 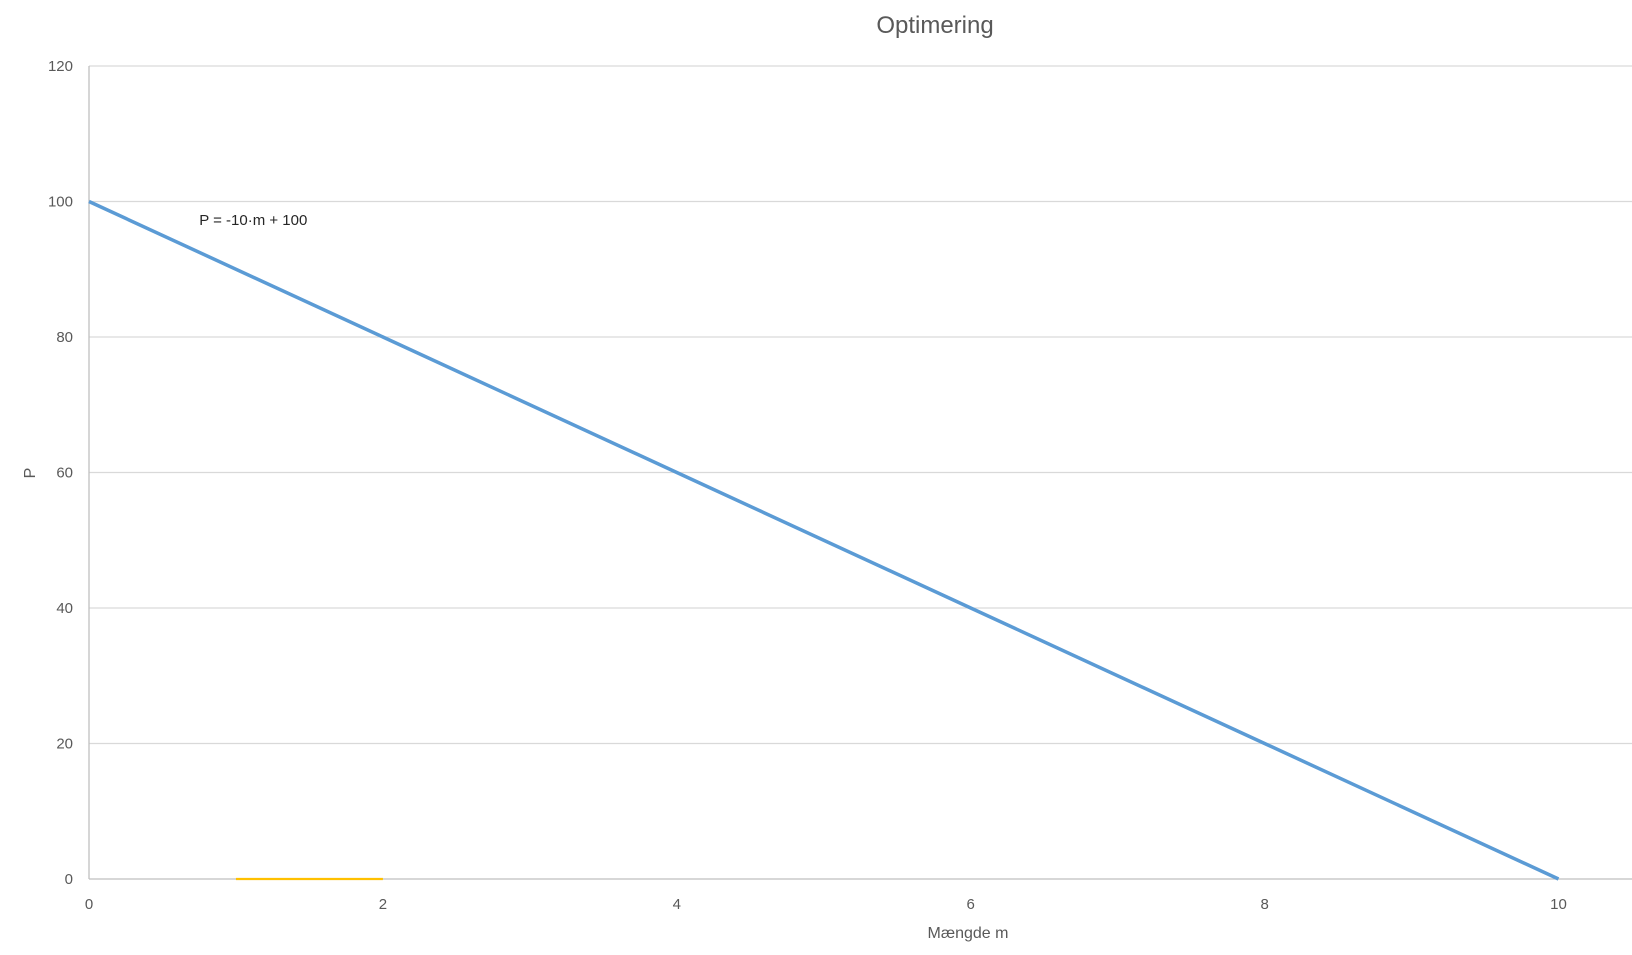 I want to click on chart-title: Optimering, so click(x=934, y=25).